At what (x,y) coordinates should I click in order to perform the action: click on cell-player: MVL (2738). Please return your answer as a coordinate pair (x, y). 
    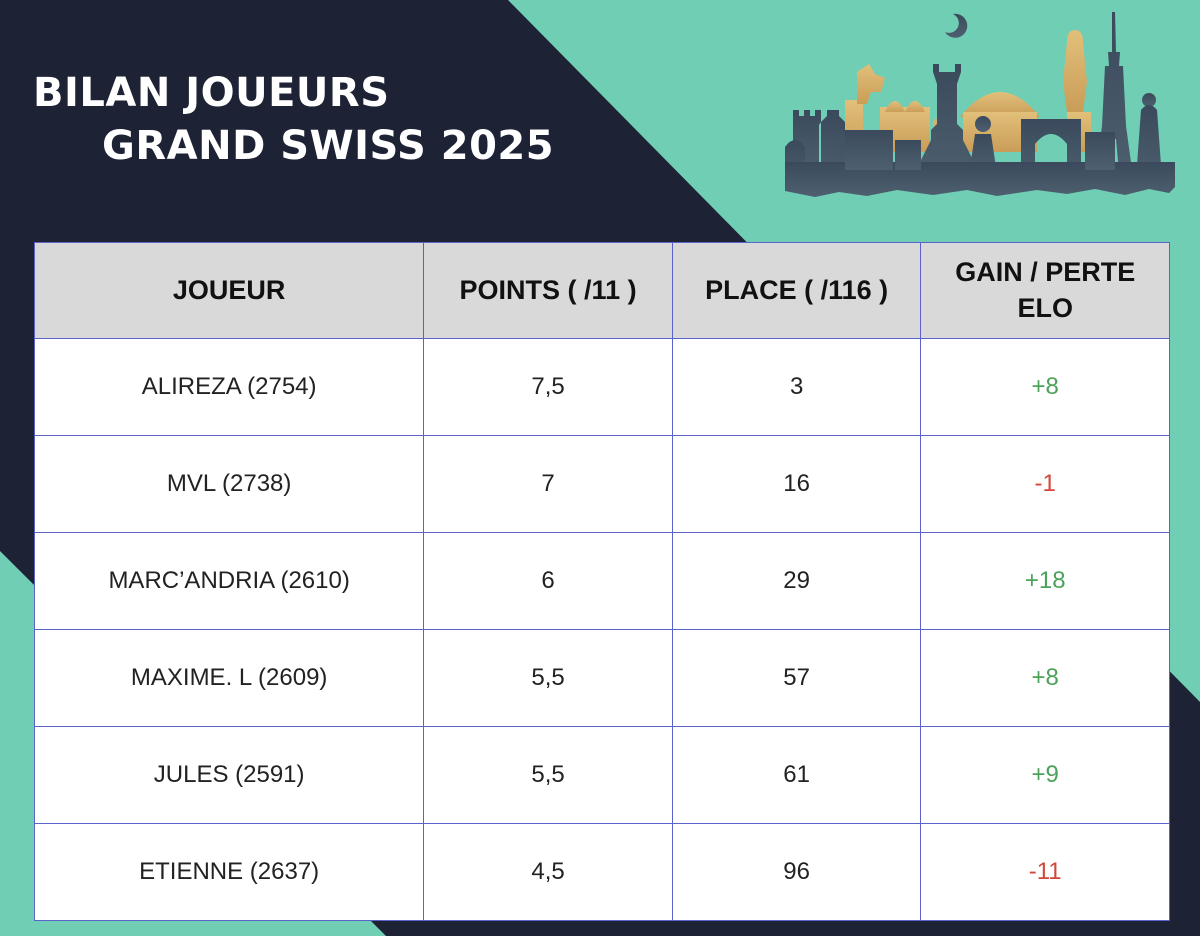
    Looking at the image, I should click on (229, 484).